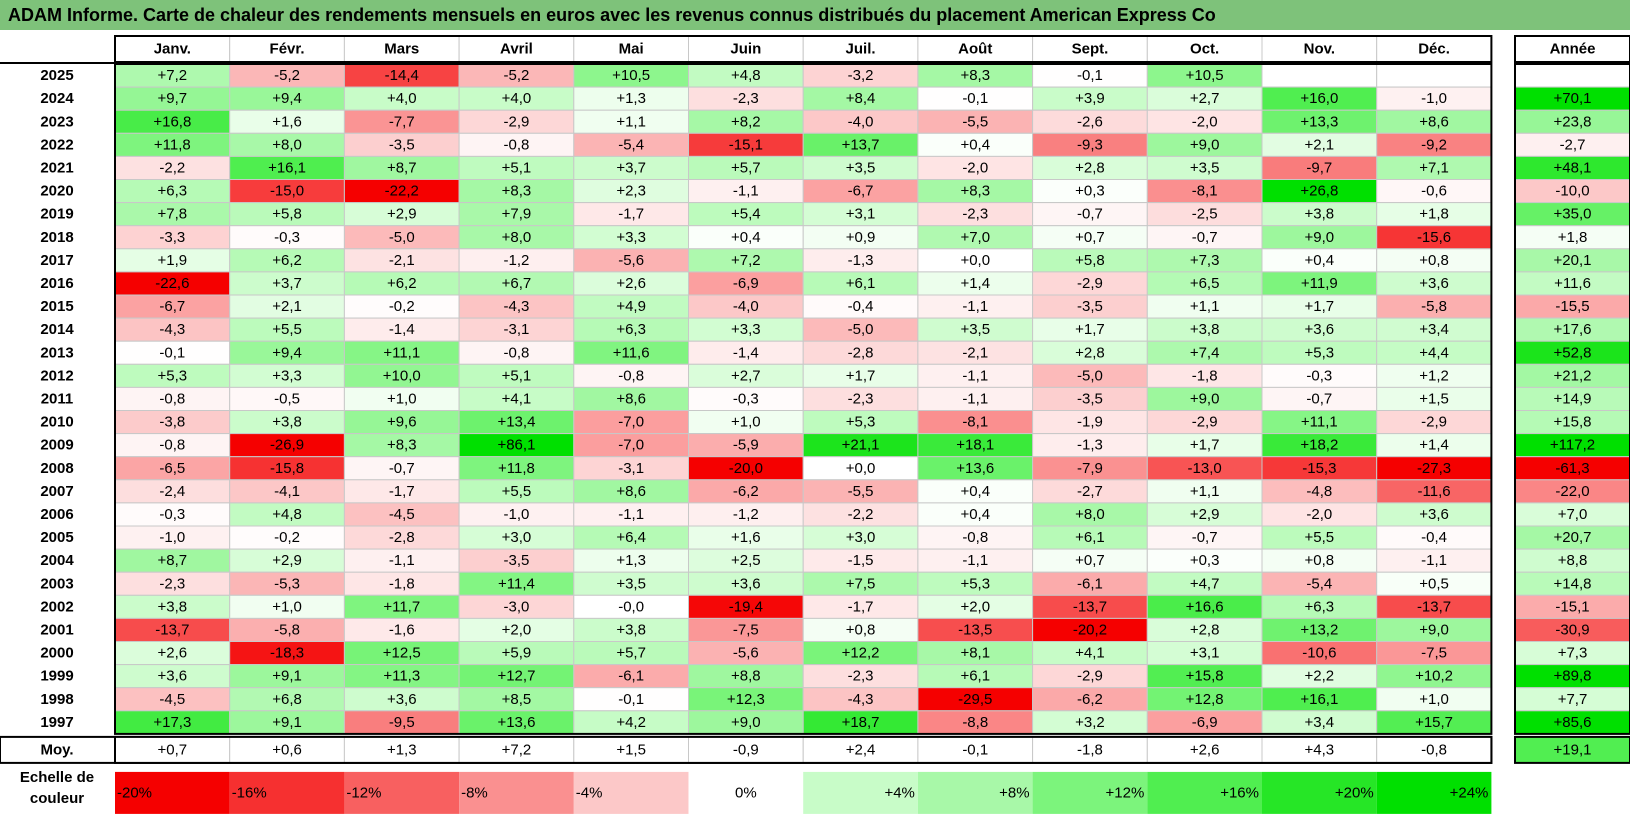 The image size is (1630, 815). Describe the element at coordinates (631, 329) in the screenshot. I see `cell-value: +6,3` at that location.